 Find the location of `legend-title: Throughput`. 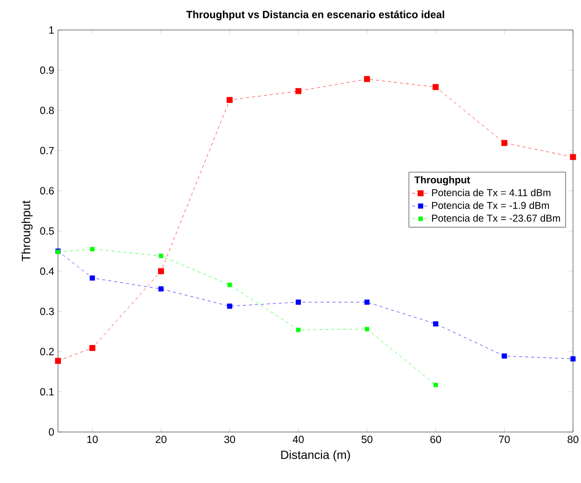

legend-title: Throughput is located at coordinates (442, 181).